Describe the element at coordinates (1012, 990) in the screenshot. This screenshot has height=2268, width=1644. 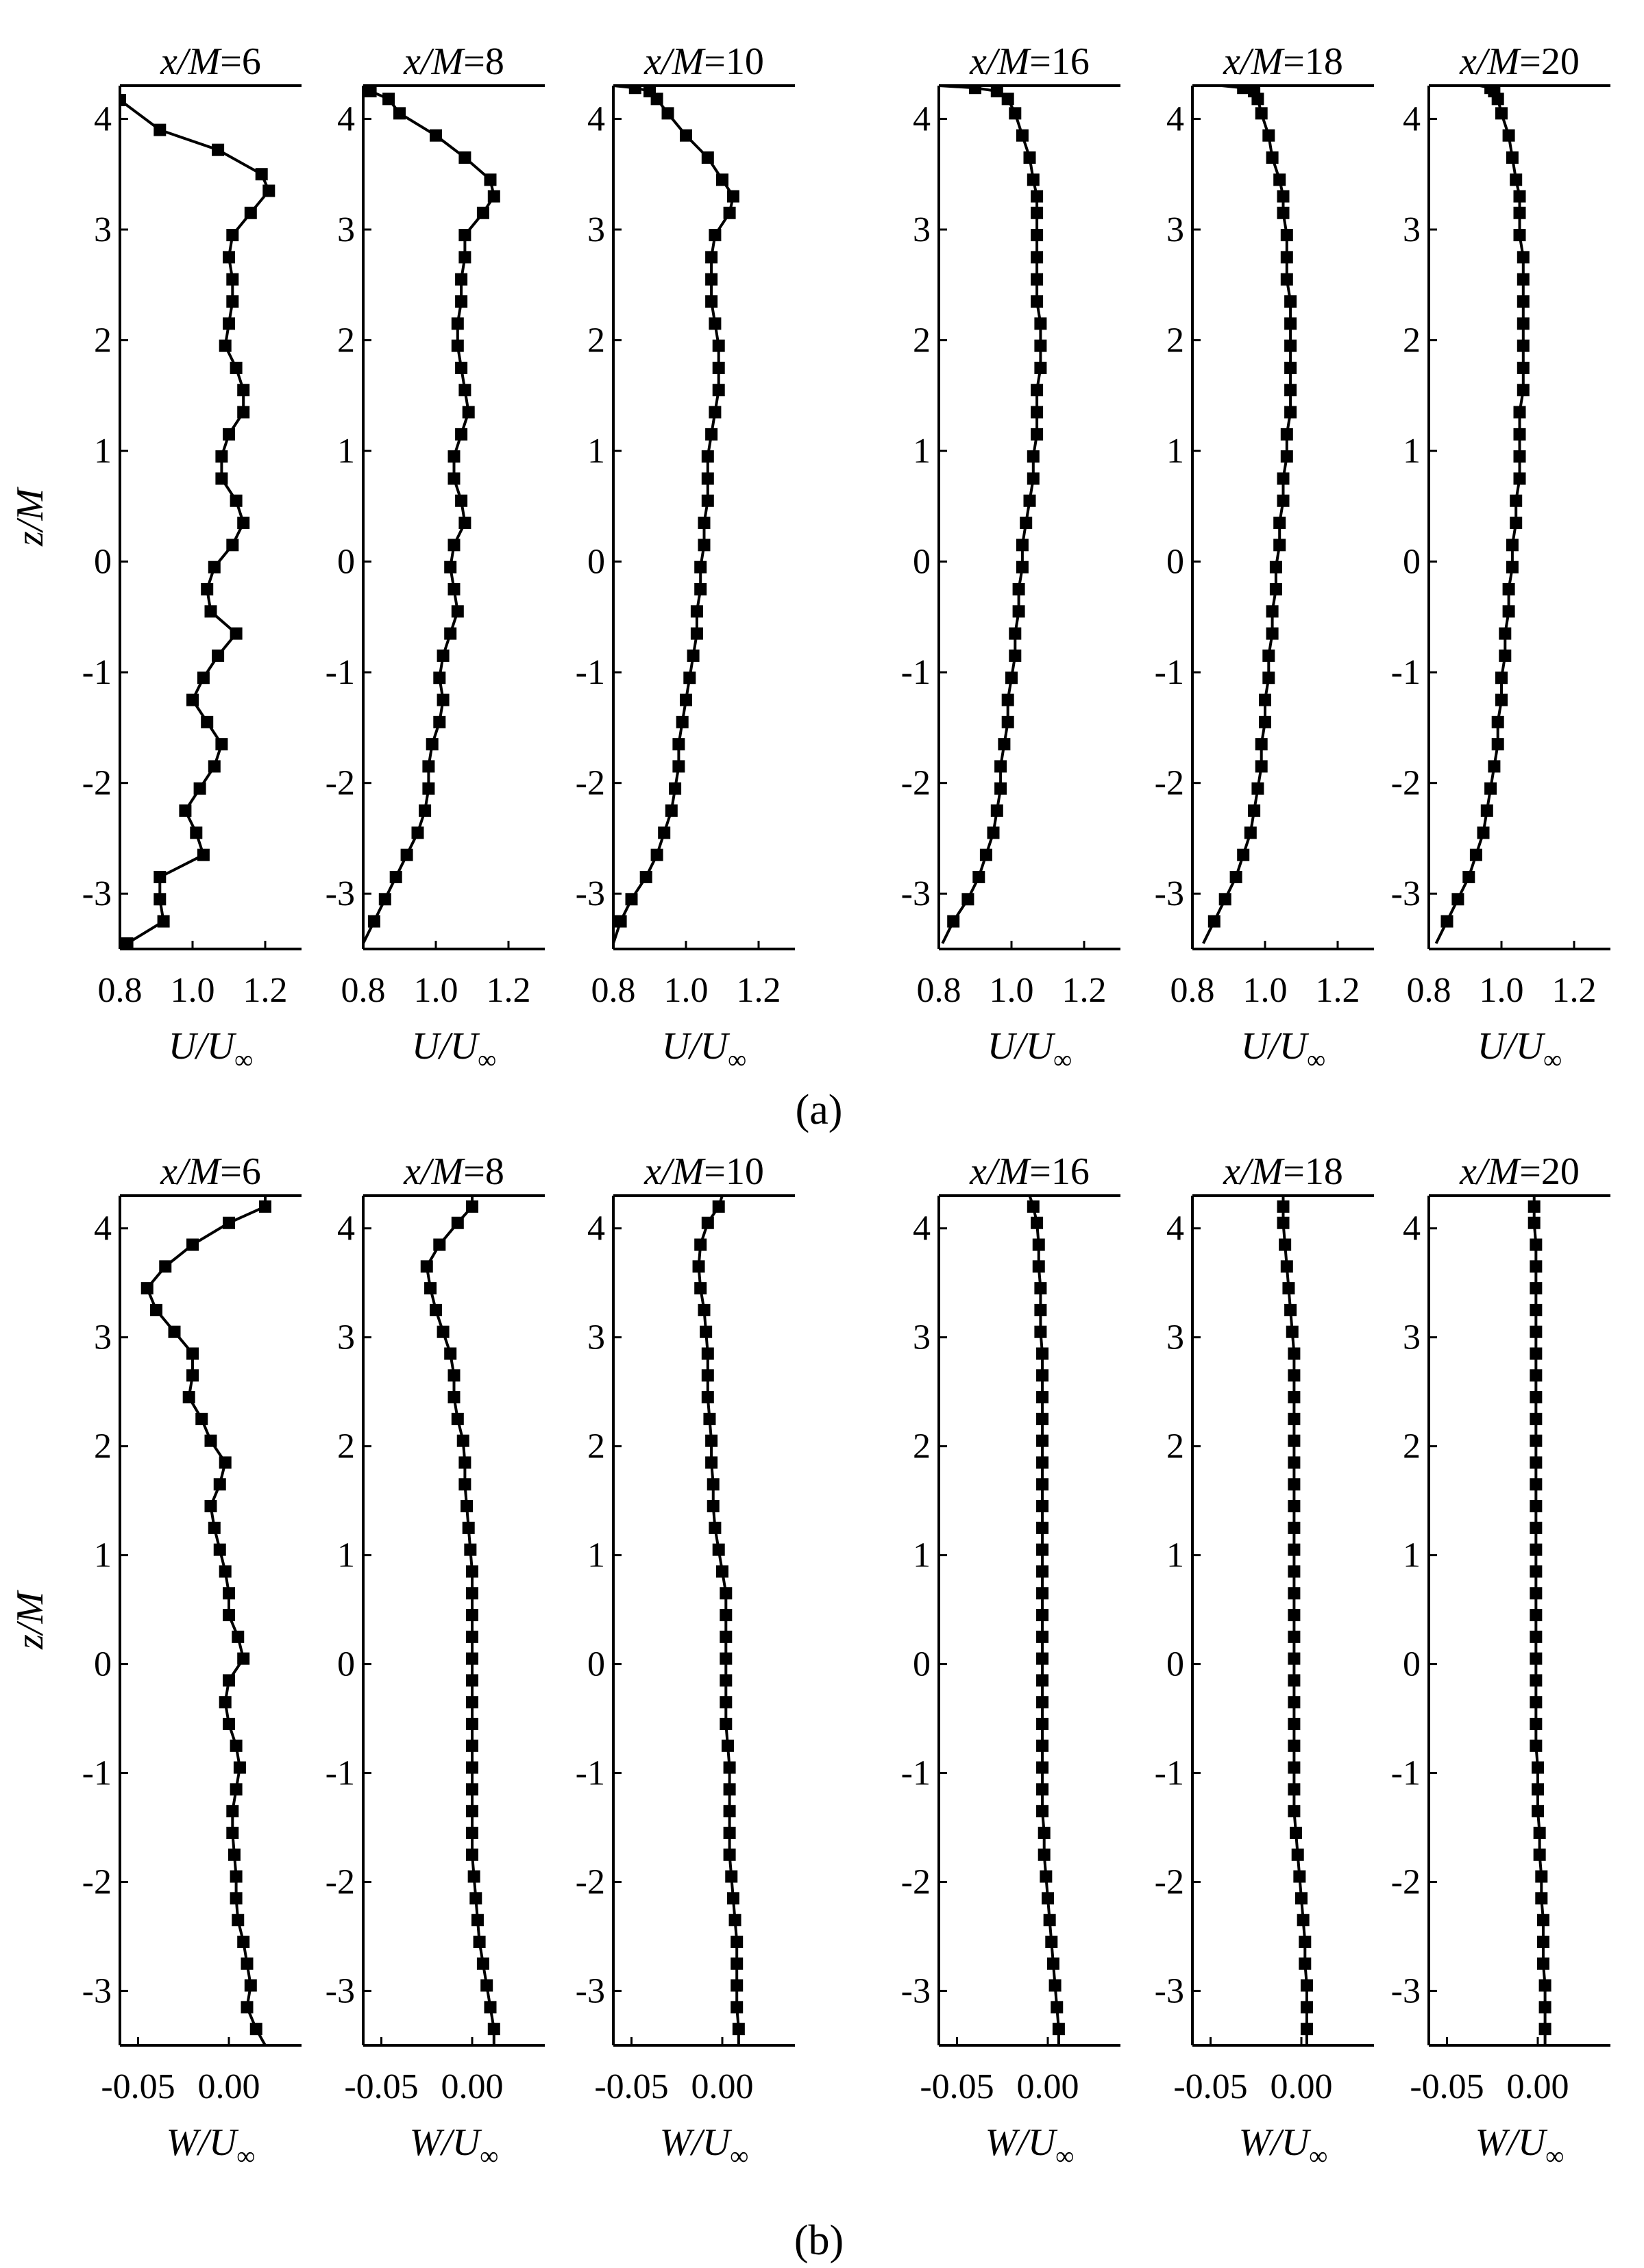
I see `x-tick-label: 1.0` at that location.